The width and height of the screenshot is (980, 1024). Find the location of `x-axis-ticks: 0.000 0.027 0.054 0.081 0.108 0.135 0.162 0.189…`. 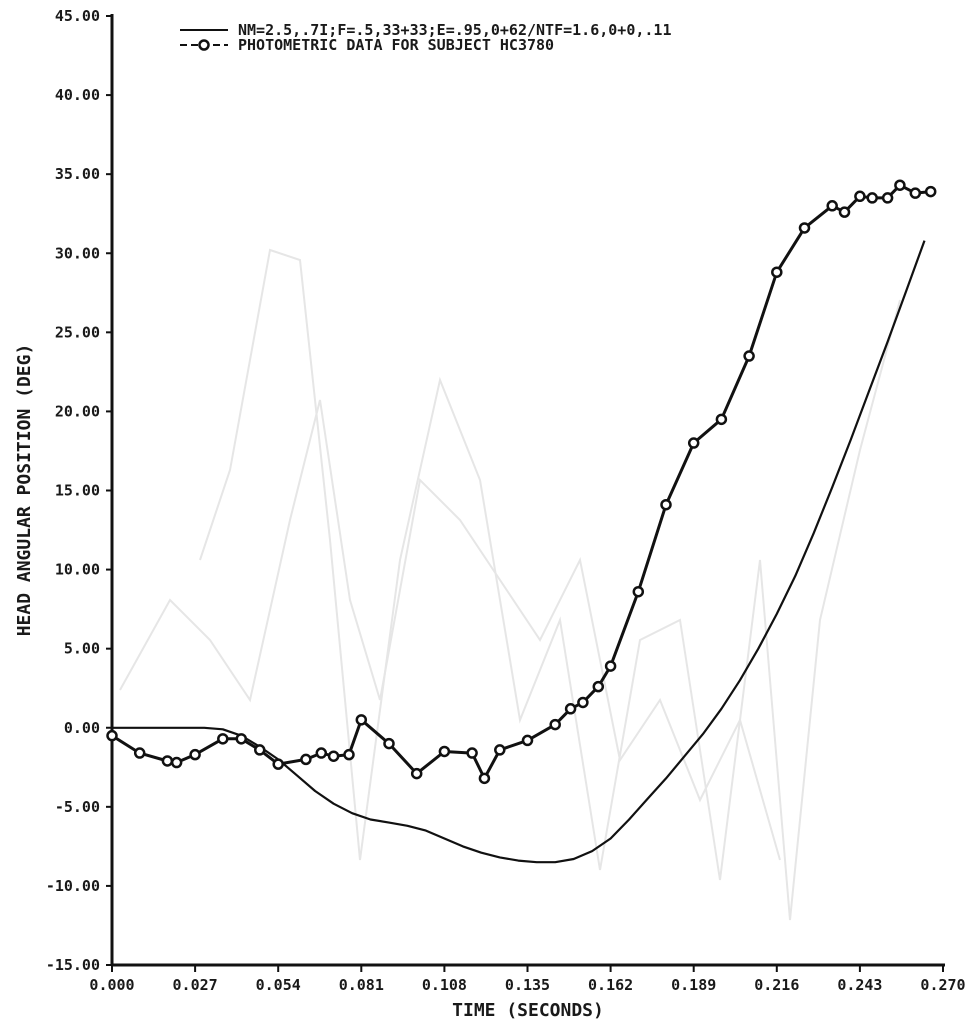

x-axis-ticks: 0.000 0.027 0.054 0.081 0.108 0.135 0.162 0.189… is located at coordinates (527, 979).